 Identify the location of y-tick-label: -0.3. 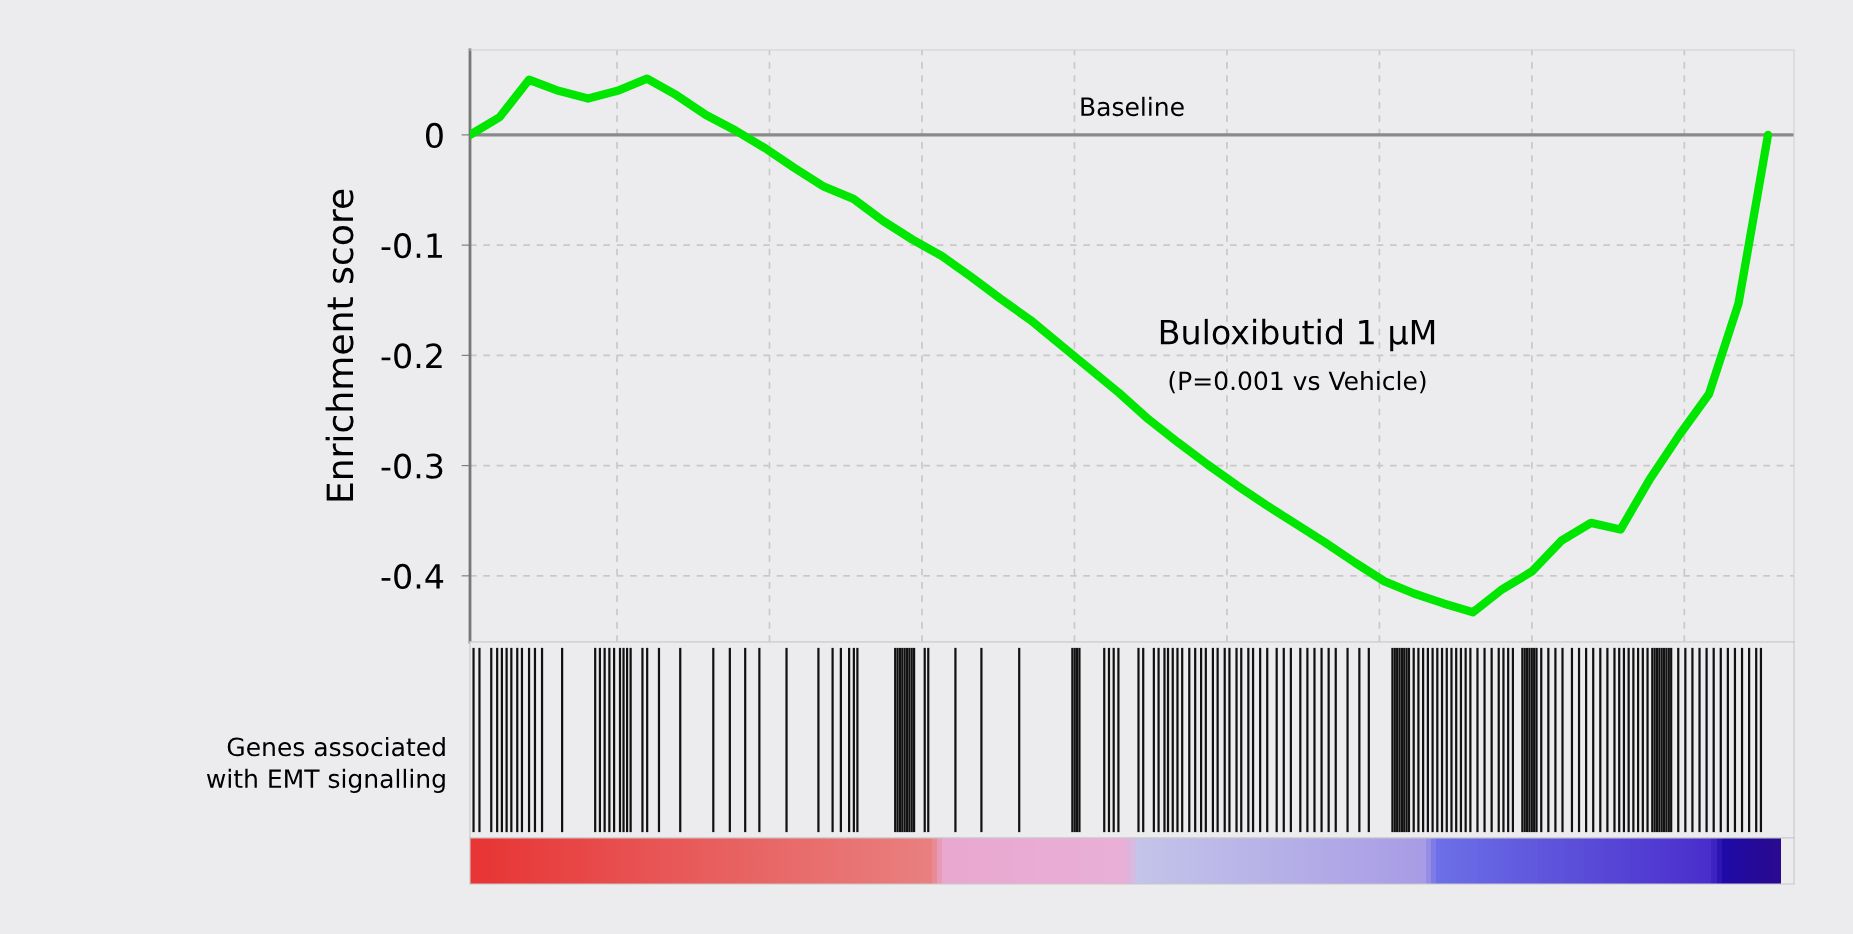
(412, 466).